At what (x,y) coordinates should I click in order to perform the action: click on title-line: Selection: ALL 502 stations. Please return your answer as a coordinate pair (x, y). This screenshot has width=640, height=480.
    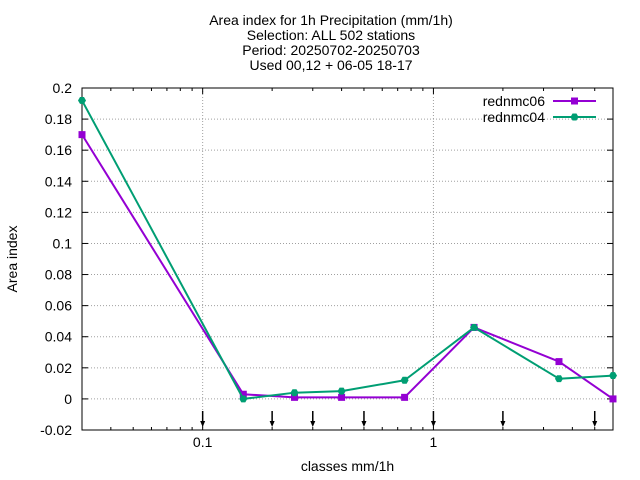
    Looking at the image, I should click on (331, 35).